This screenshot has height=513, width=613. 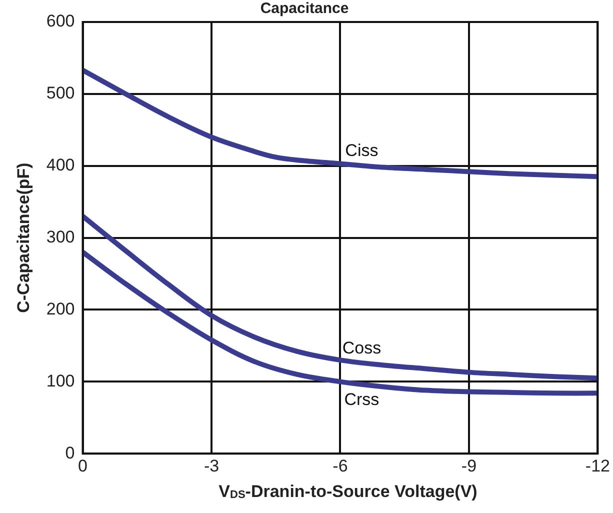 What do you see at coordinates (597, 466) in the screenshot?
I see `x-tick-label: -12` at bounding box center [597, 466].